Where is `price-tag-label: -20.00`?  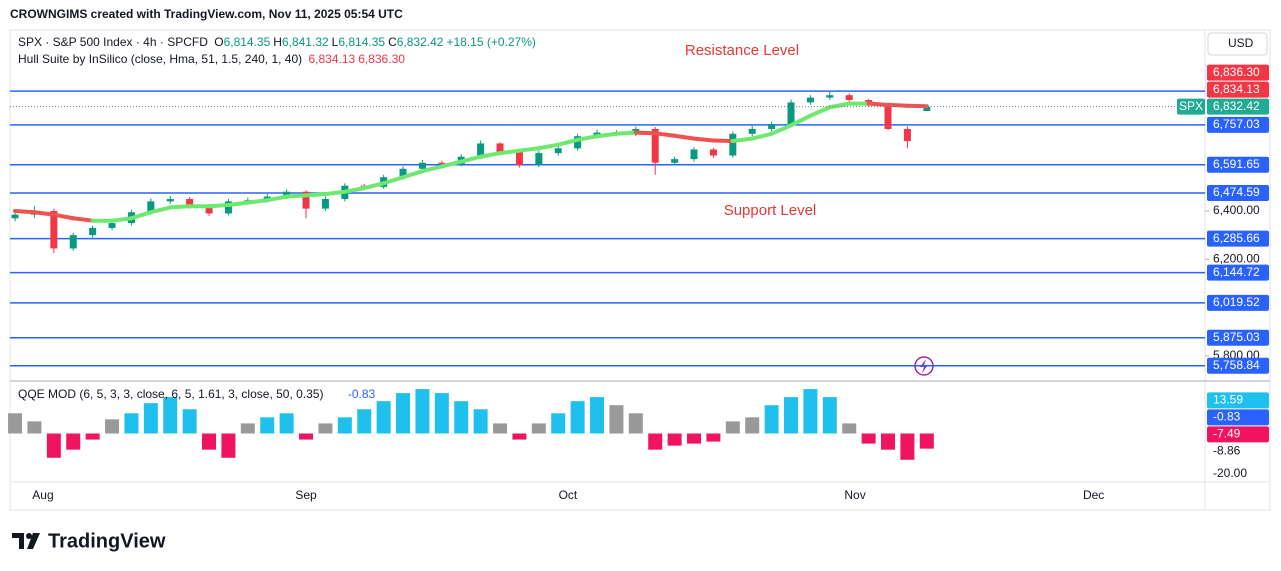
price-tag-label: -20.00 is located at coordinates (1230, 473).